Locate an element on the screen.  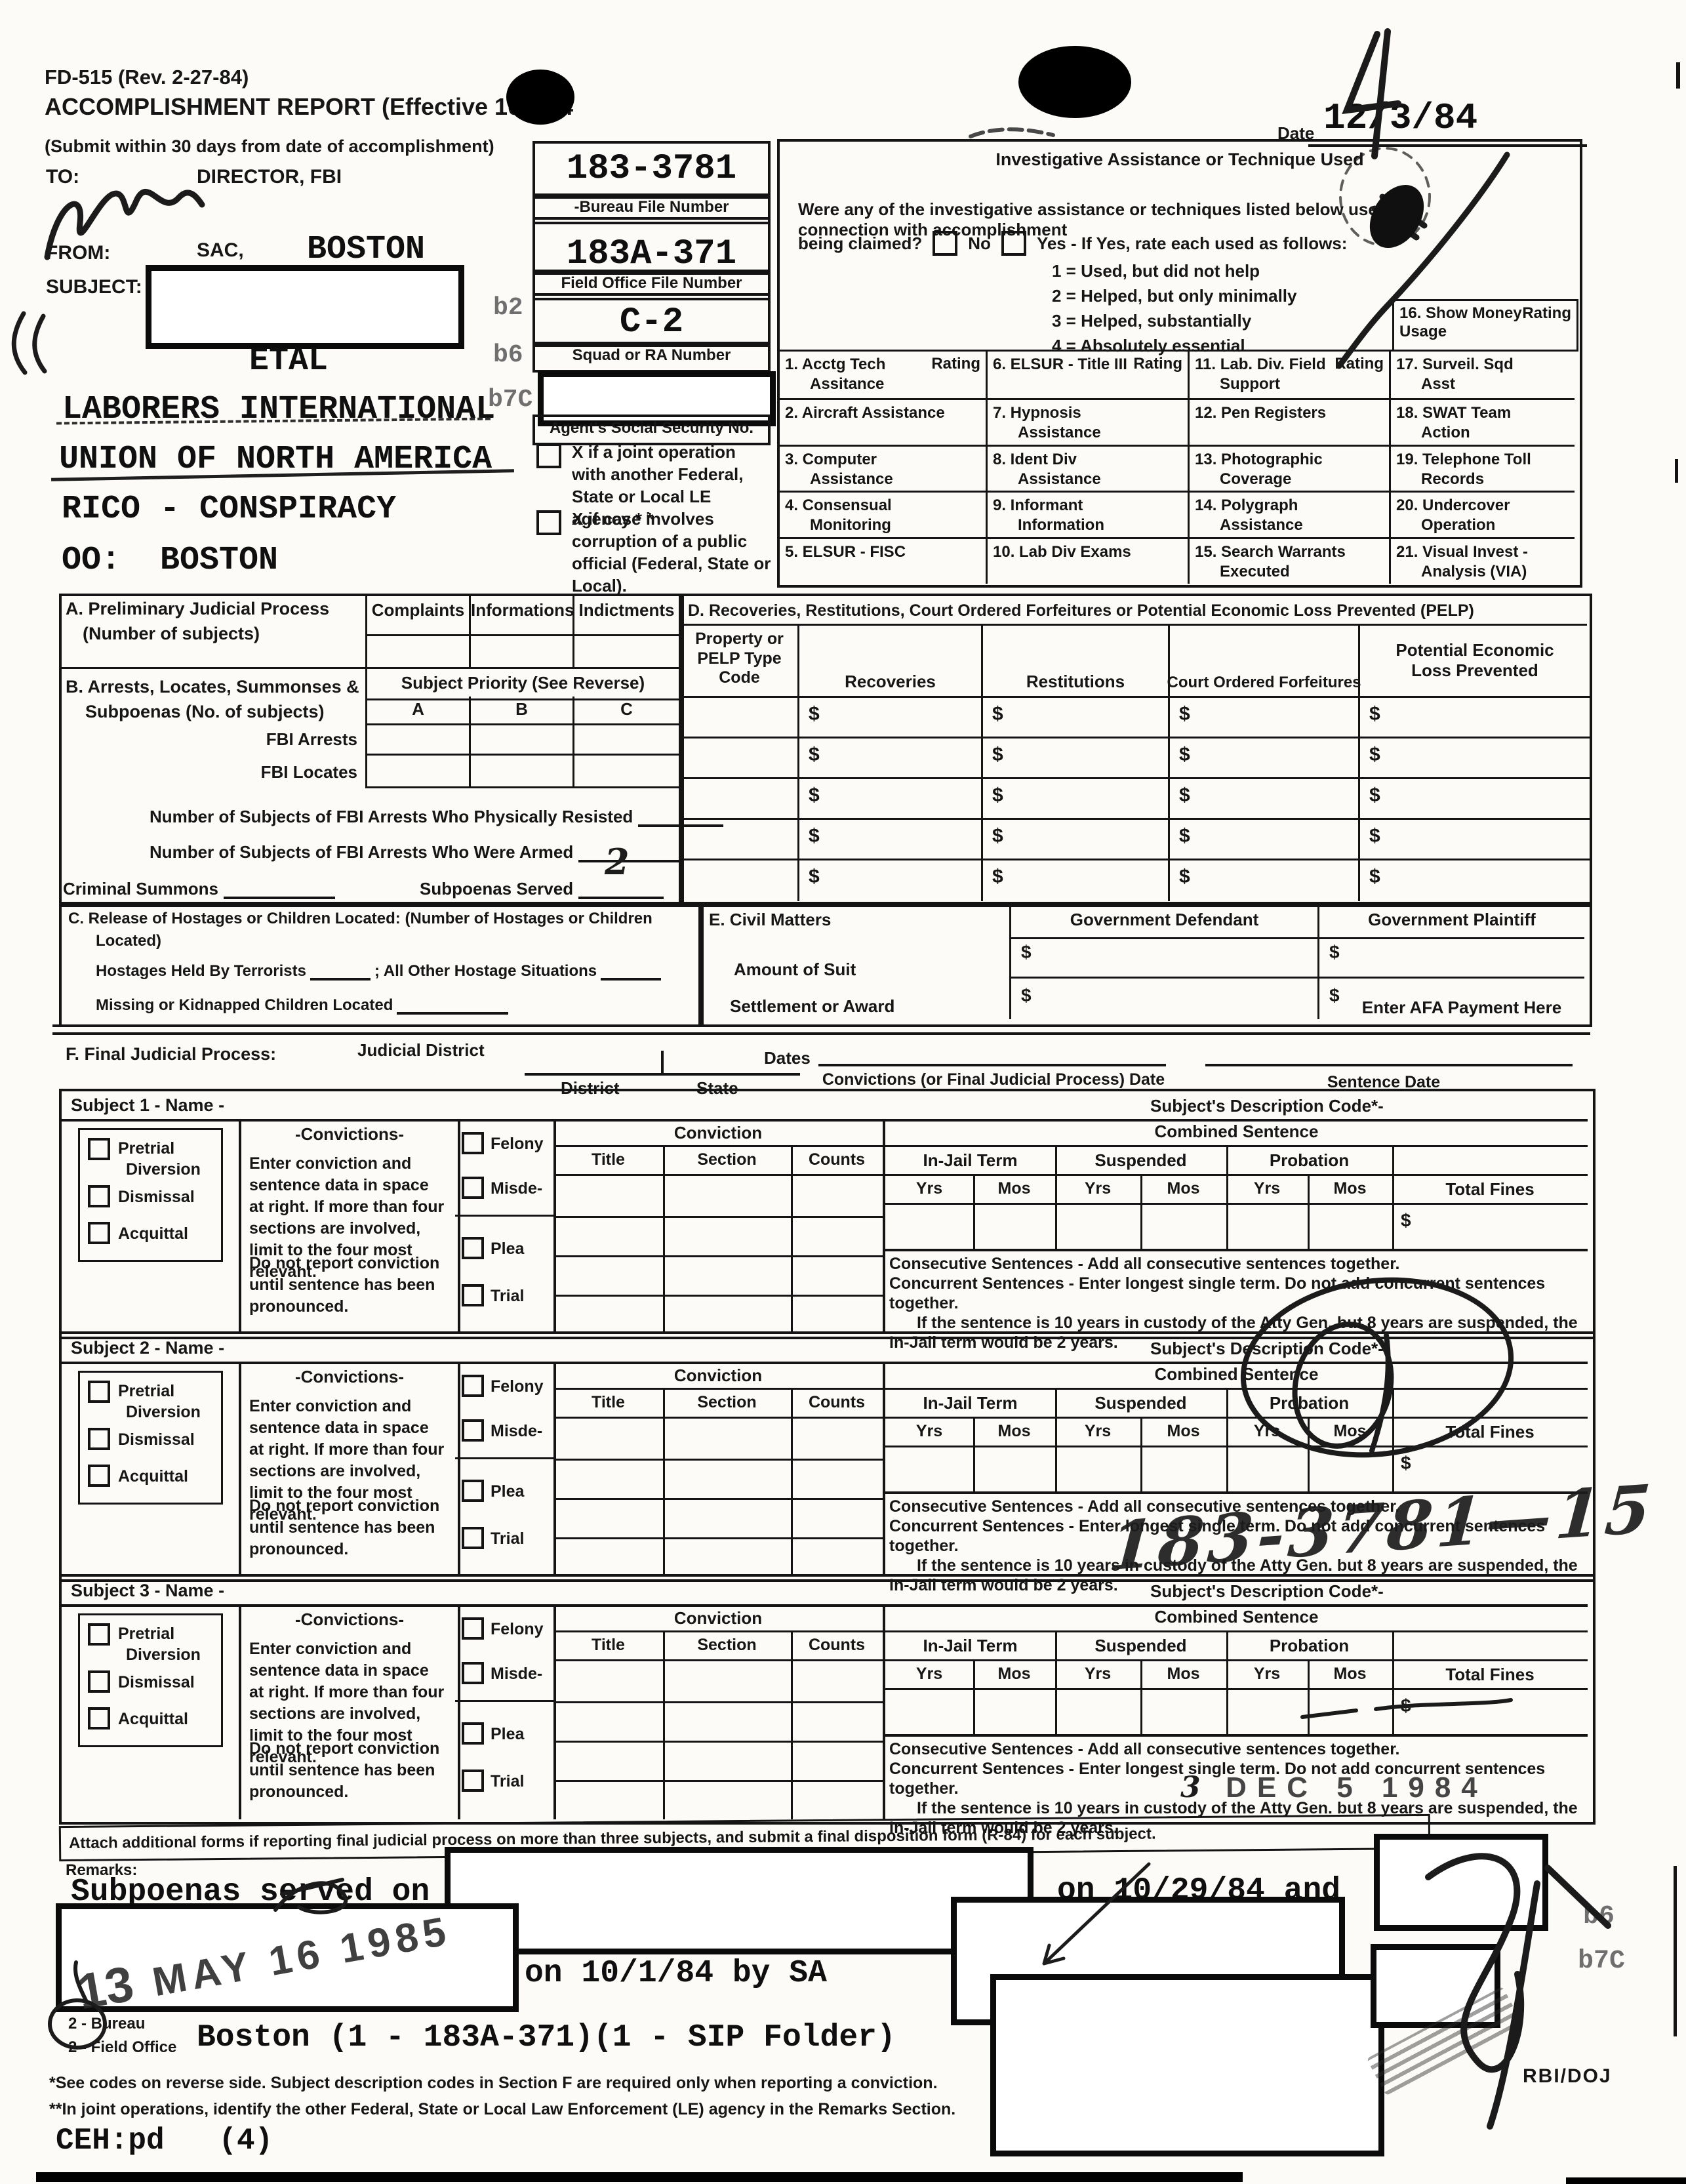
technique-cell-13: 13. Photographic Coverage is located at coordinates (1290, 467).